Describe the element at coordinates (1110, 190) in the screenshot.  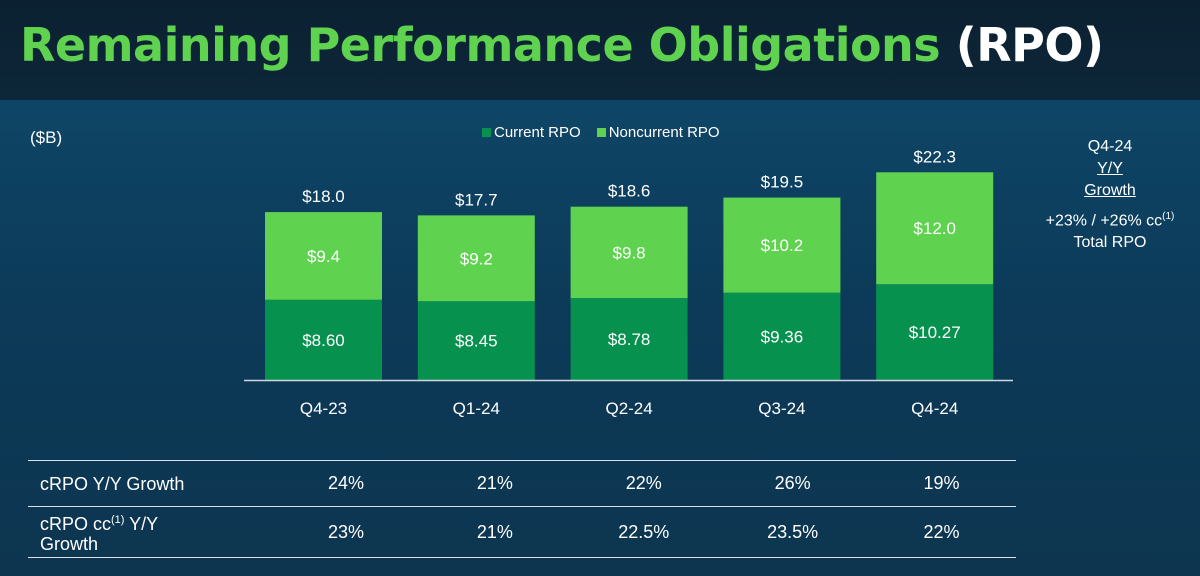
I see `growth-word: Growth` at that location.